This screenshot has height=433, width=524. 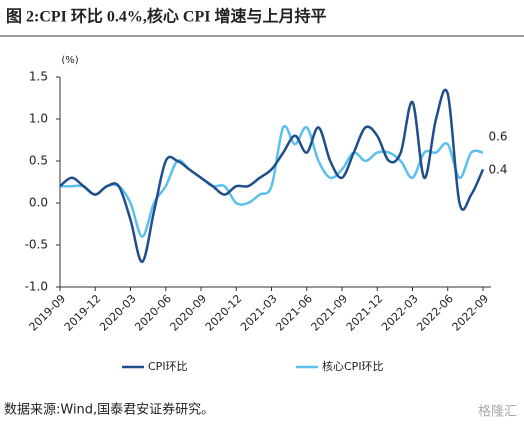 I want to click on source-note: 数据来源:Wind,国泰君安证券研究。, so click(x=109, y=410).